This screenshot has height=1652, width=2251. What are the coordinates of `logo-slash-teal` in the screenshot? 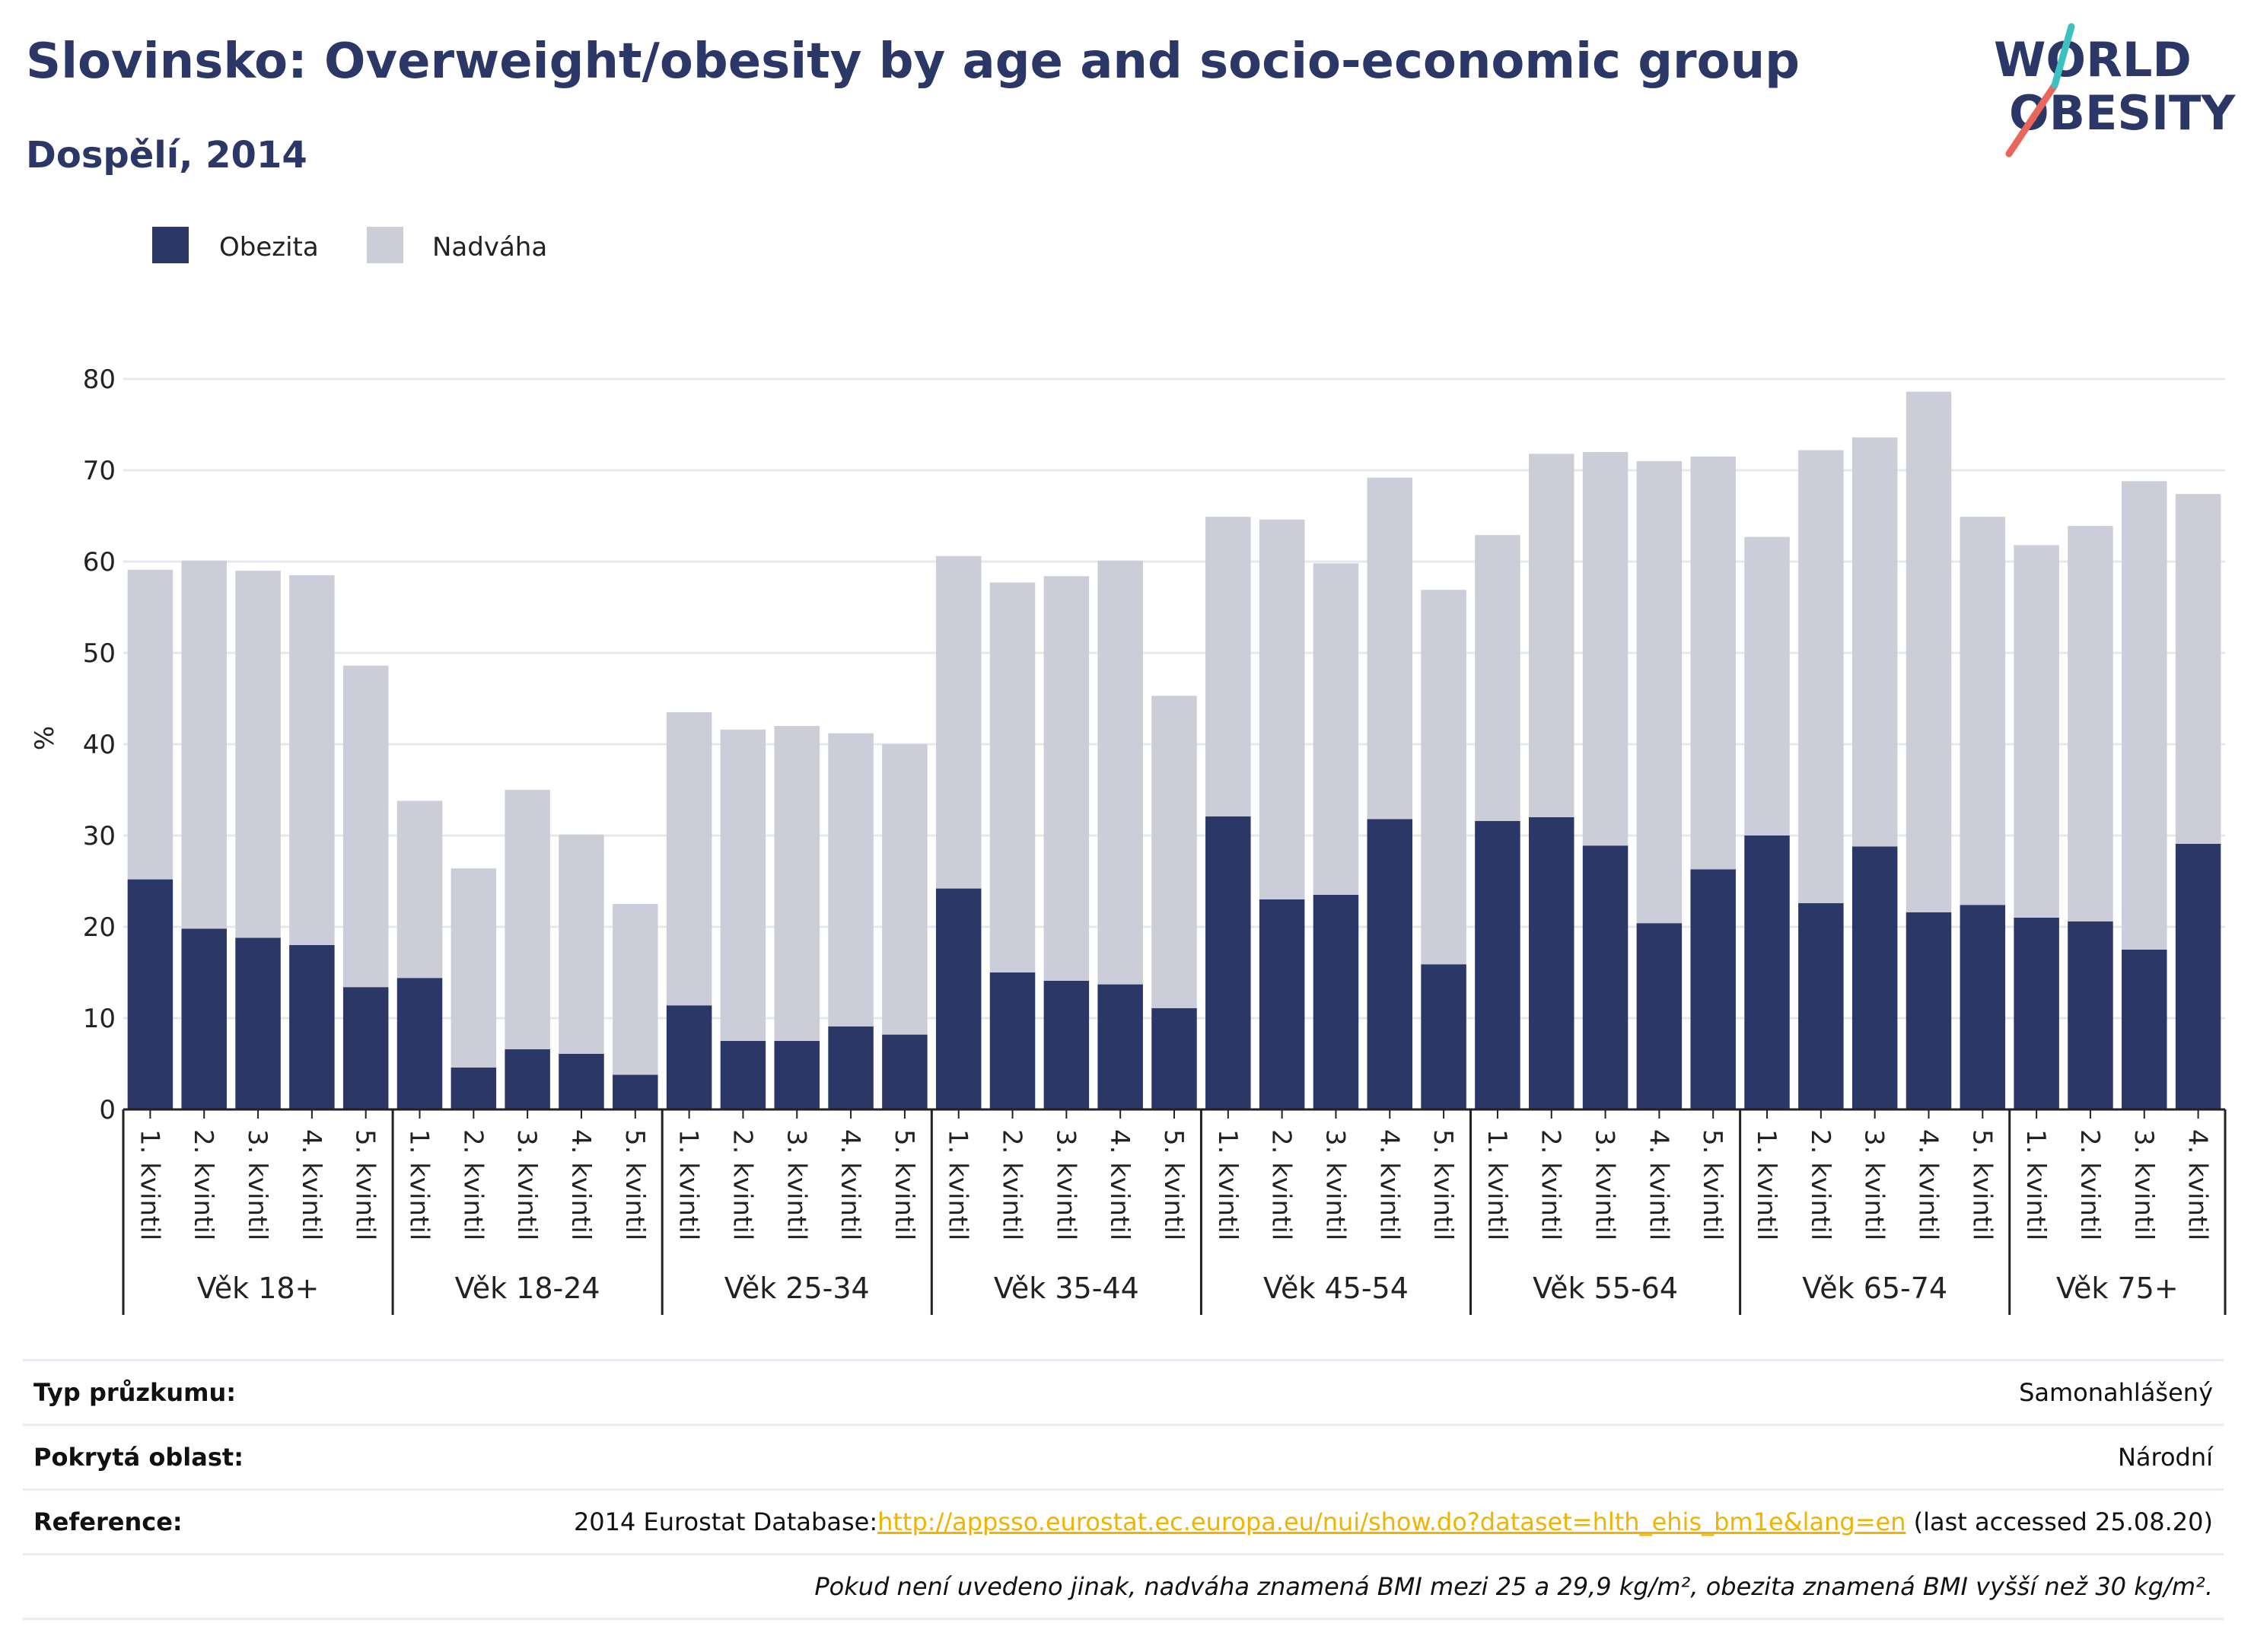 It's located at (2063, 56).